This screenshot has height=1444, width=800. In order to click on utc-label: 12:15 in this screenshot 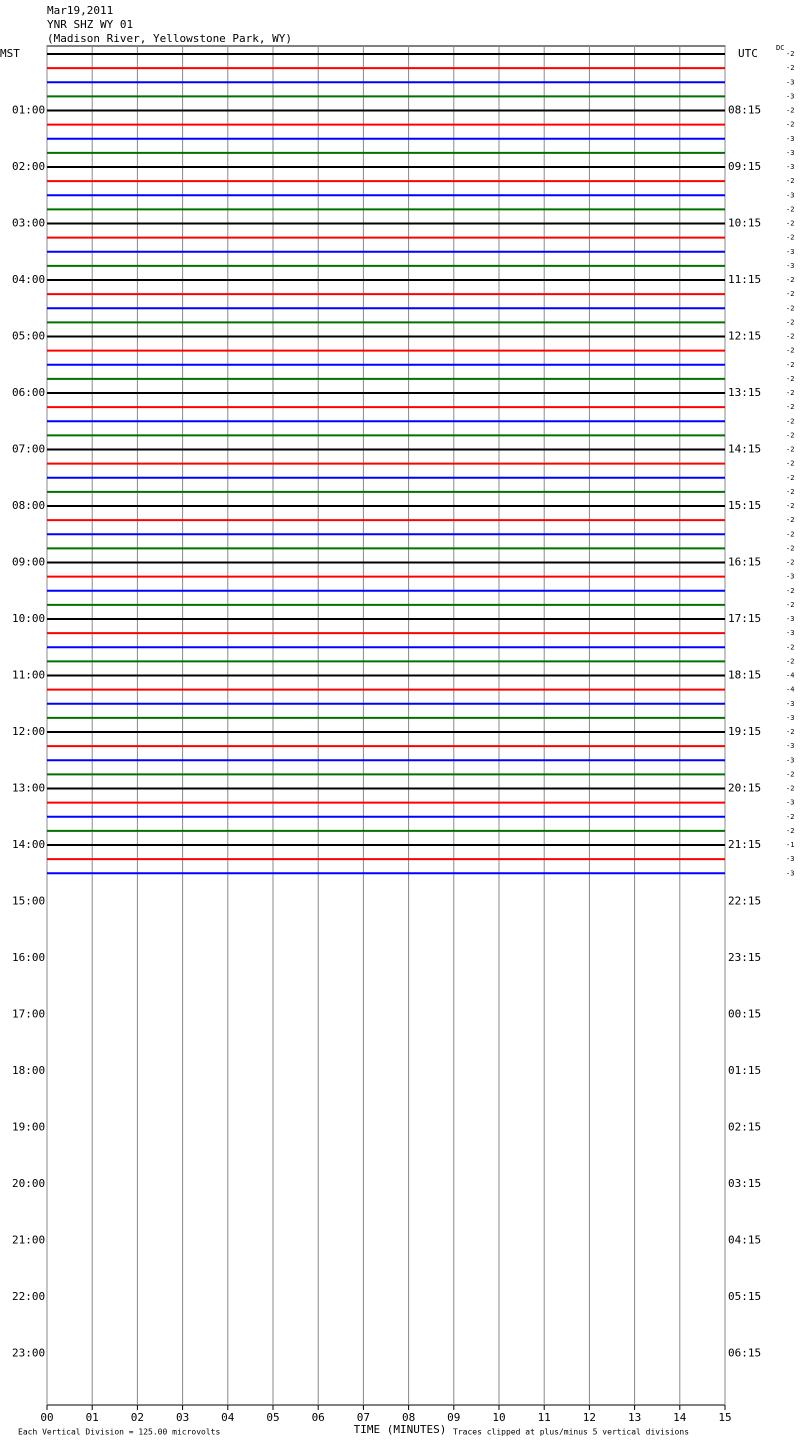, I will do `click(744, 336)`.